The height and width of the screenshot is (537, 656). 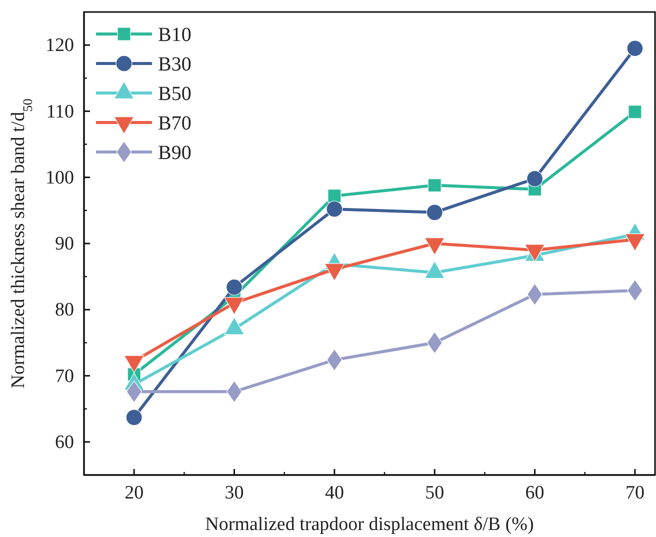 I want to click on x-tick-label: 20, so click(x=134, y=493).